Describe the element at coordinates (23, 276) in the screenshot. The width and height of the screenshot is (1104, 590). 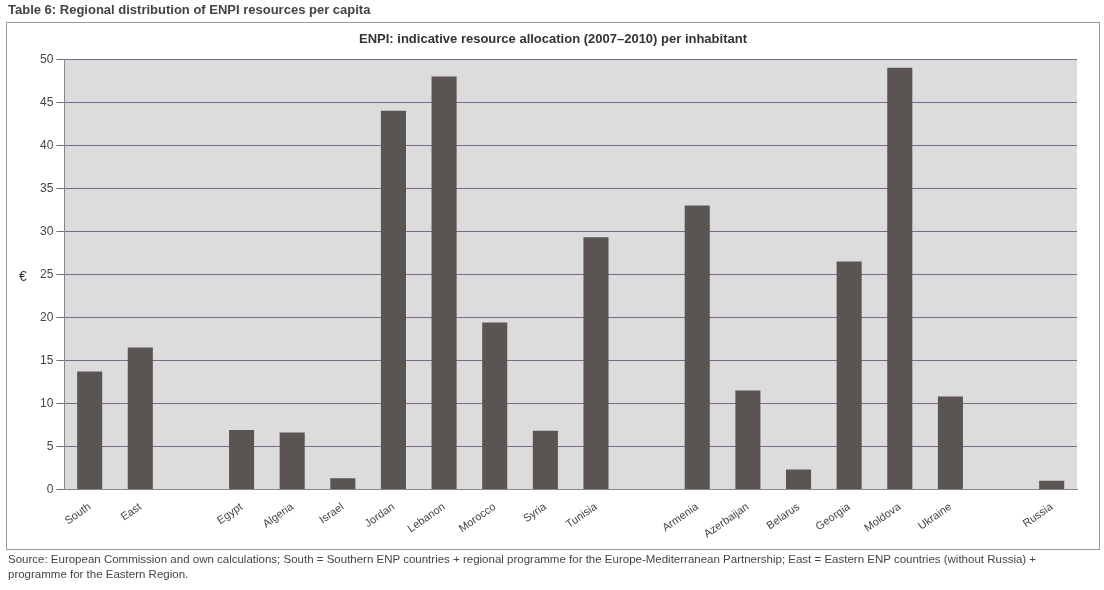
I see `y-axis-title: €` at that location.